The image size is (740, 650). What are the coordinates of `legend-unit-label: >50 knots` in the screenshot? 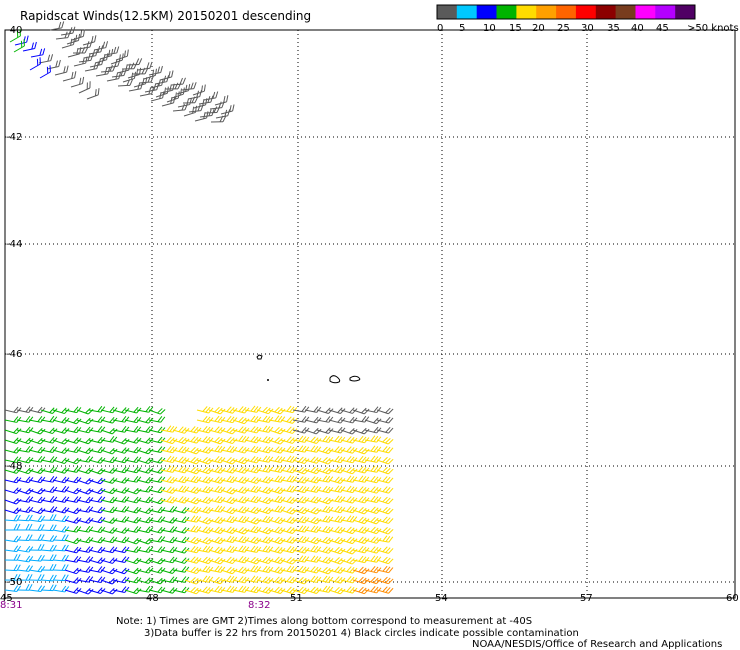 It's located at (713, 28).